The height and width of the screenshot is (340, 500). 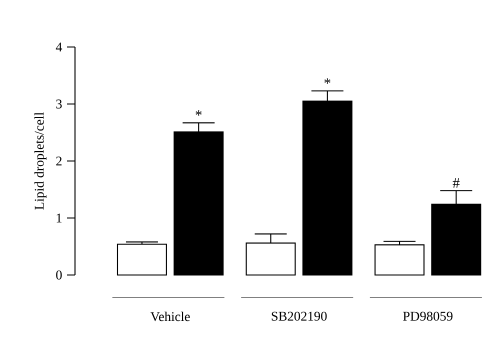 I want to click on y-tick-label: 3, so click(x=59, y=104).